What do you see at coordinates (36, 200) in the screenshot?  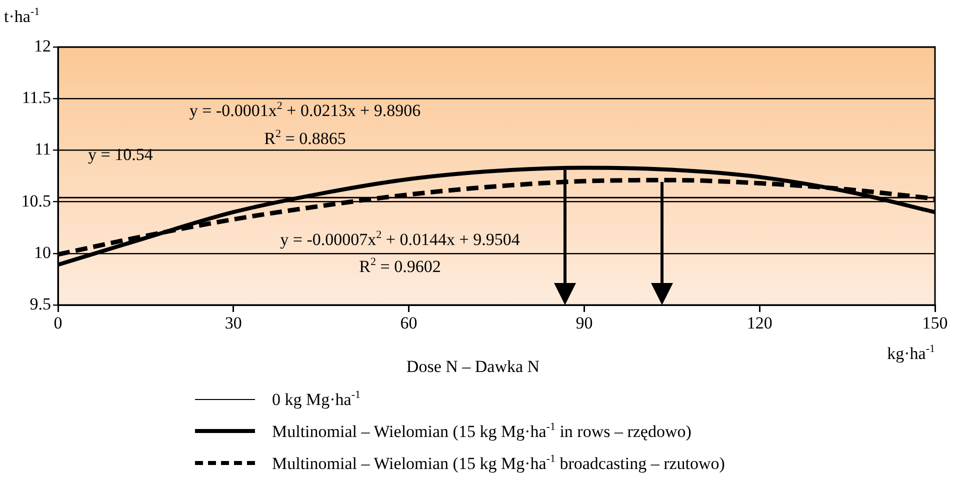 I see `y-tick-label: 10.5` at bounding box center [36, 200].